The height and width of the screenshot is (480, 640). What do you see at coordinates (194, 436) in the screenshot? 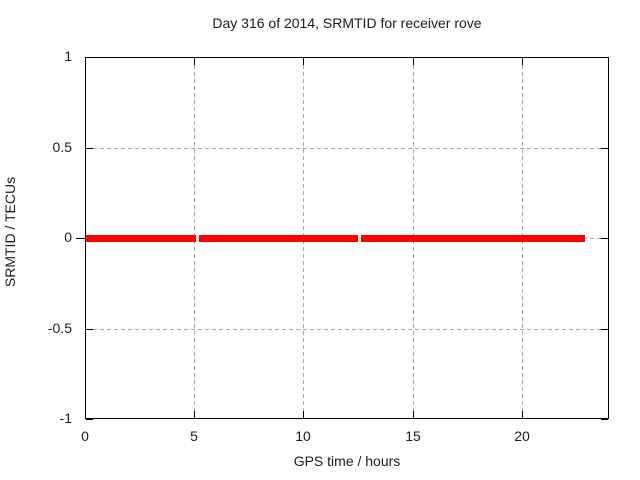
I see `x-tick-label: 5` at bounding box center [194, 436].